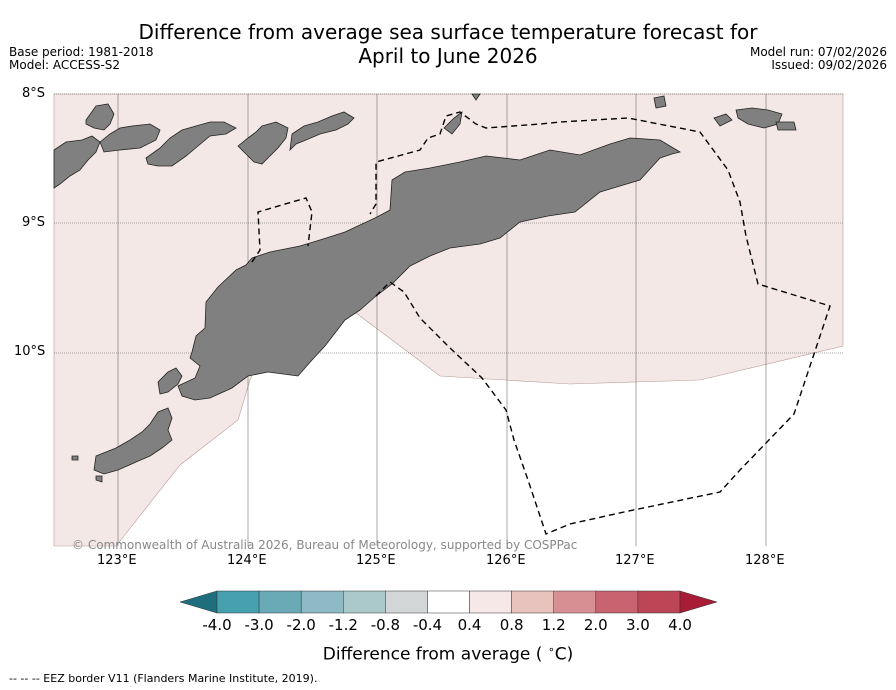 The height and width of the screenshot is (690, 896). I want to click on islet-c, so click(786, 126).